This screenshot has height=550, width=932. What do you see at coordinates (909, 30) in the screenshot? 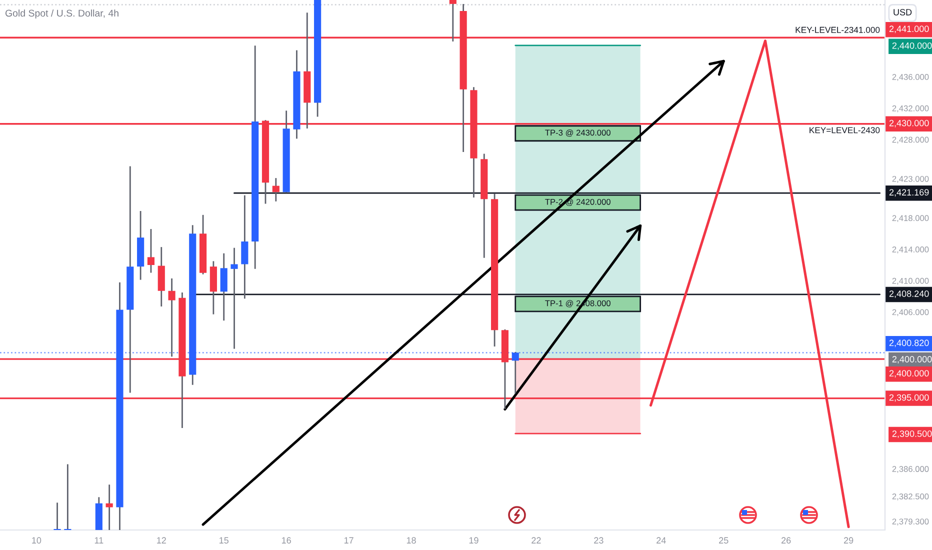
I see `ref-line-label: 2,441.000` at bounding box center [909, 30].